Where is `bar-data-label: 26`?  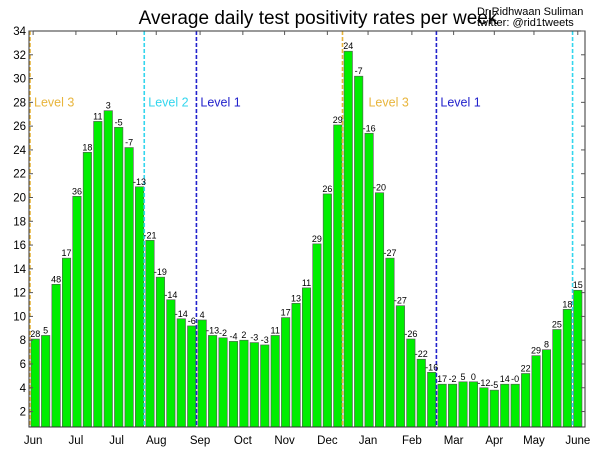
bar-data-label: 26 is located at coordinates (327, 189).